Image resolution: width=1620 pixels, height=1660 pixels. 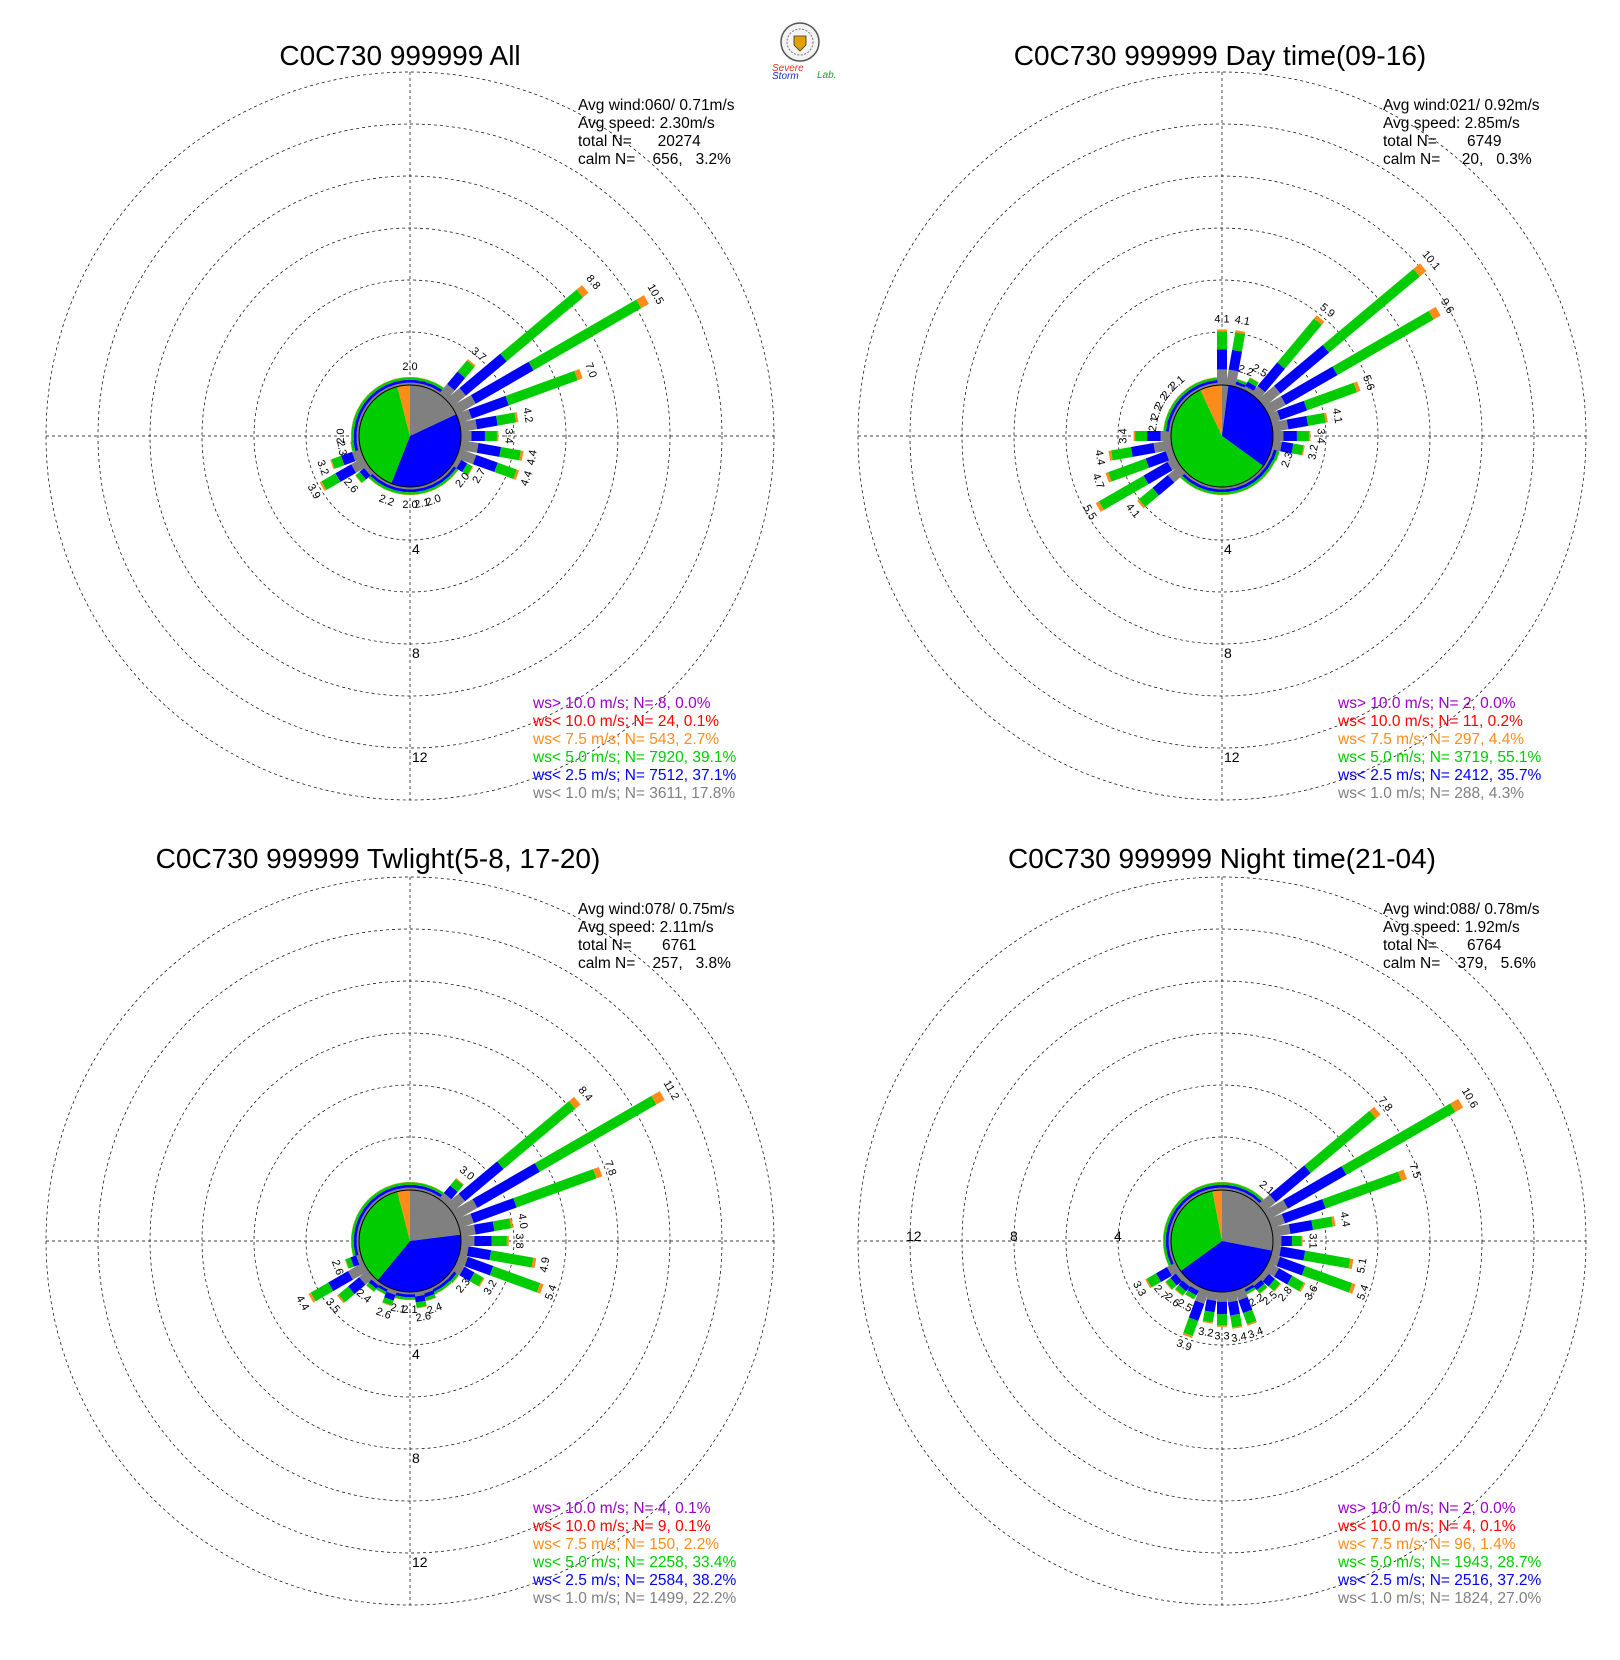 What do you see at coordinates (646, 927) in the screenshot?
I see `avg-speed-text: Avg speed: 2.11m/s` at bounding box center [646, 927].